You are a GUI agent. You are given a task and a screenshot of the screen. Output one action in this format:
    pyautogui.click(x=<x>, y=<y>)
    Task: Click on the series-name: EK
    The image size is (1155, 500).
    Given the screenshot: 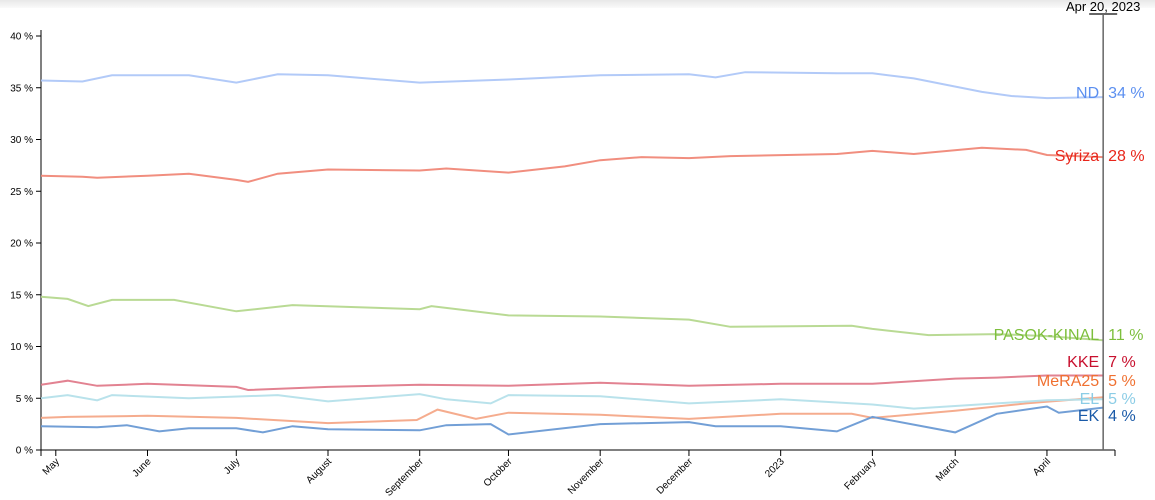 What is the action you would take?
    pyautogui.click(x=1089, y=416)
    